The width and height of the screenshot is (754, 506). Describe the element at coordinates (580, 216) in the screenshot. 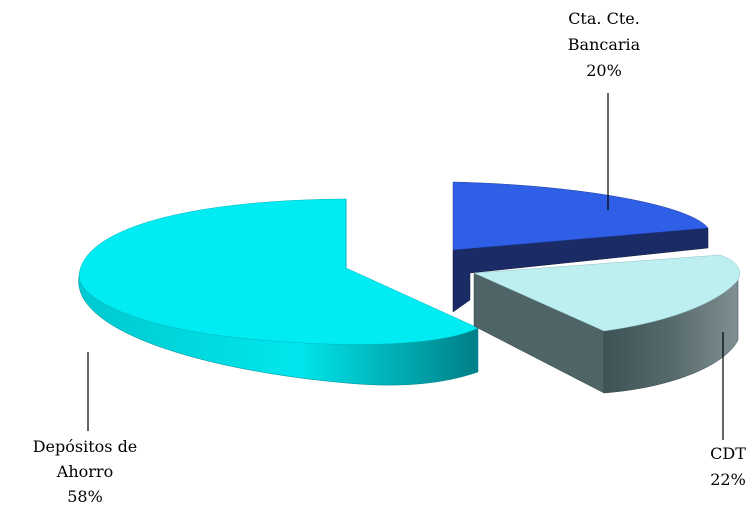

I see `slice-cta-cte-bancaria-top` at that location.